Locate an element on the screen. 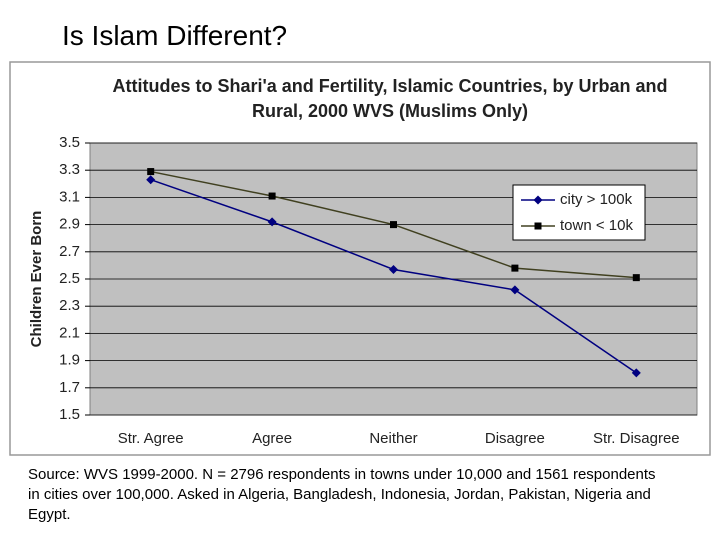  x-tick-label: Str. Agree is located at coordinates (151, 438).